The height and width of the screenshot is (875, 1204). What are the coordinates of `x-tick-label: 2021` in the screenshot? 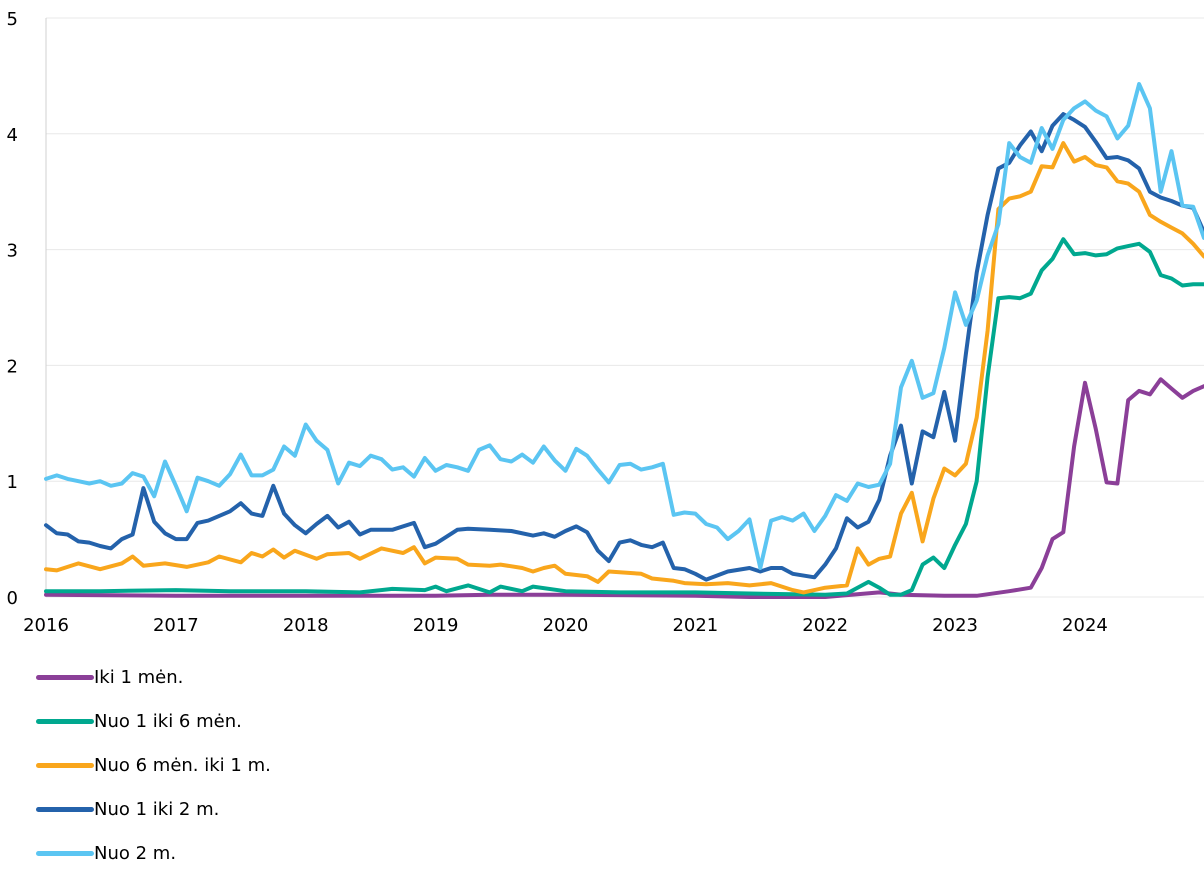 It's located at (695, 625).